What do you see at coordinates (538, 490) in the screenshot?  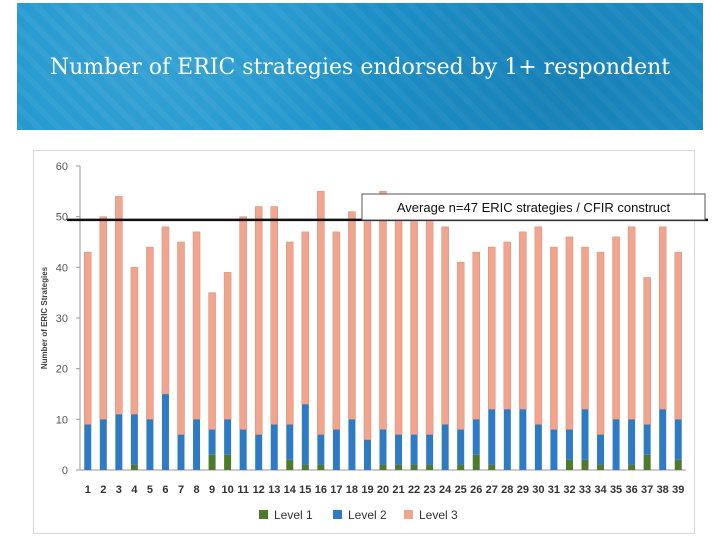 I see `x-tick-label: 30` at bounding box center [538, 490].